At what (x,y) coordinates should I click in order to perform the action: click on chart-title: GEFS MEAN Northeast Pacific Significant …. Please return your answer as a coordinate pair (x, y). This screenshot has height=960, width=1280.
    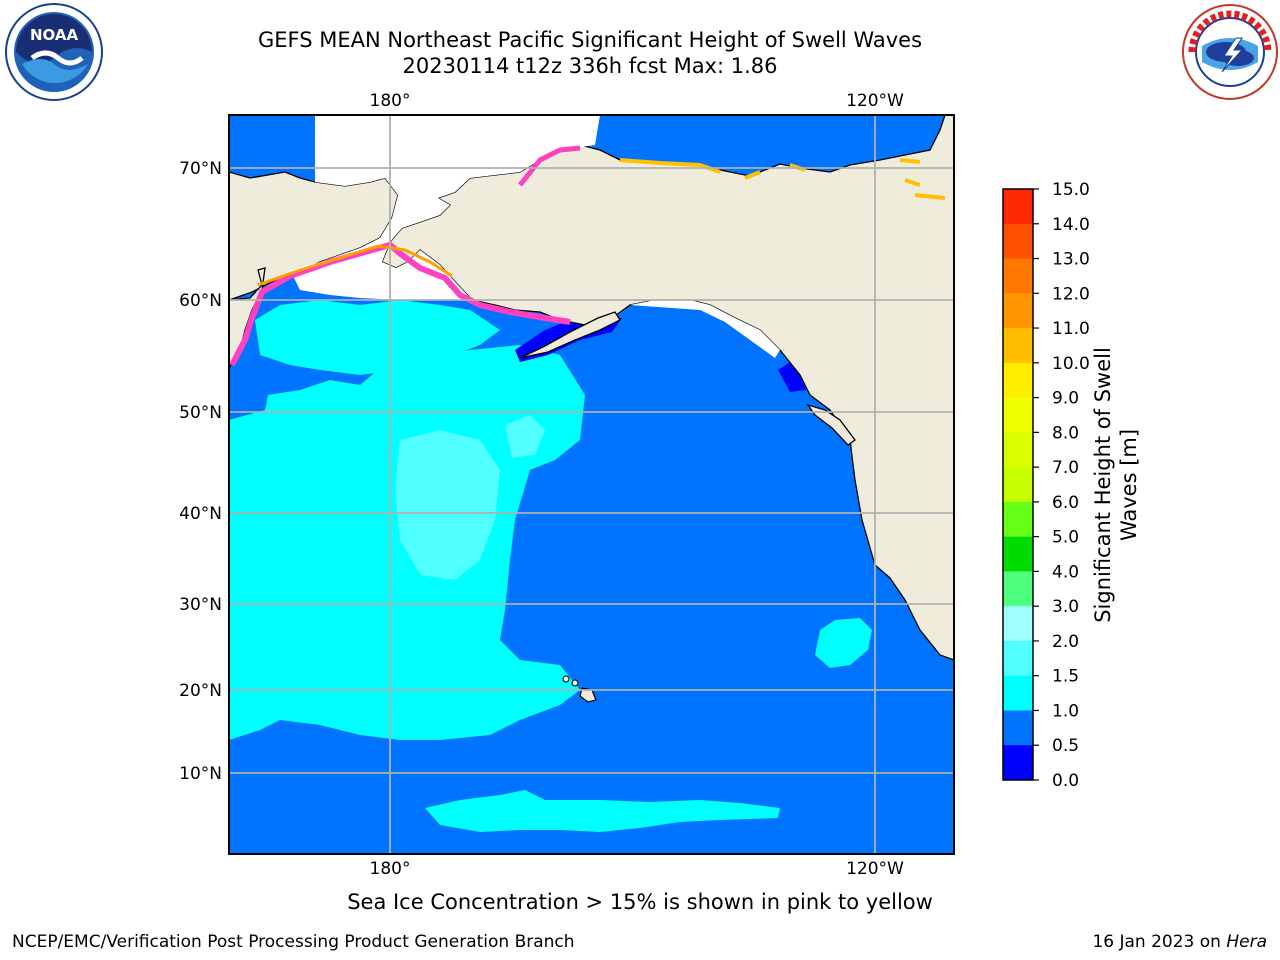
    Looking at the image, I should click on (590, 40).